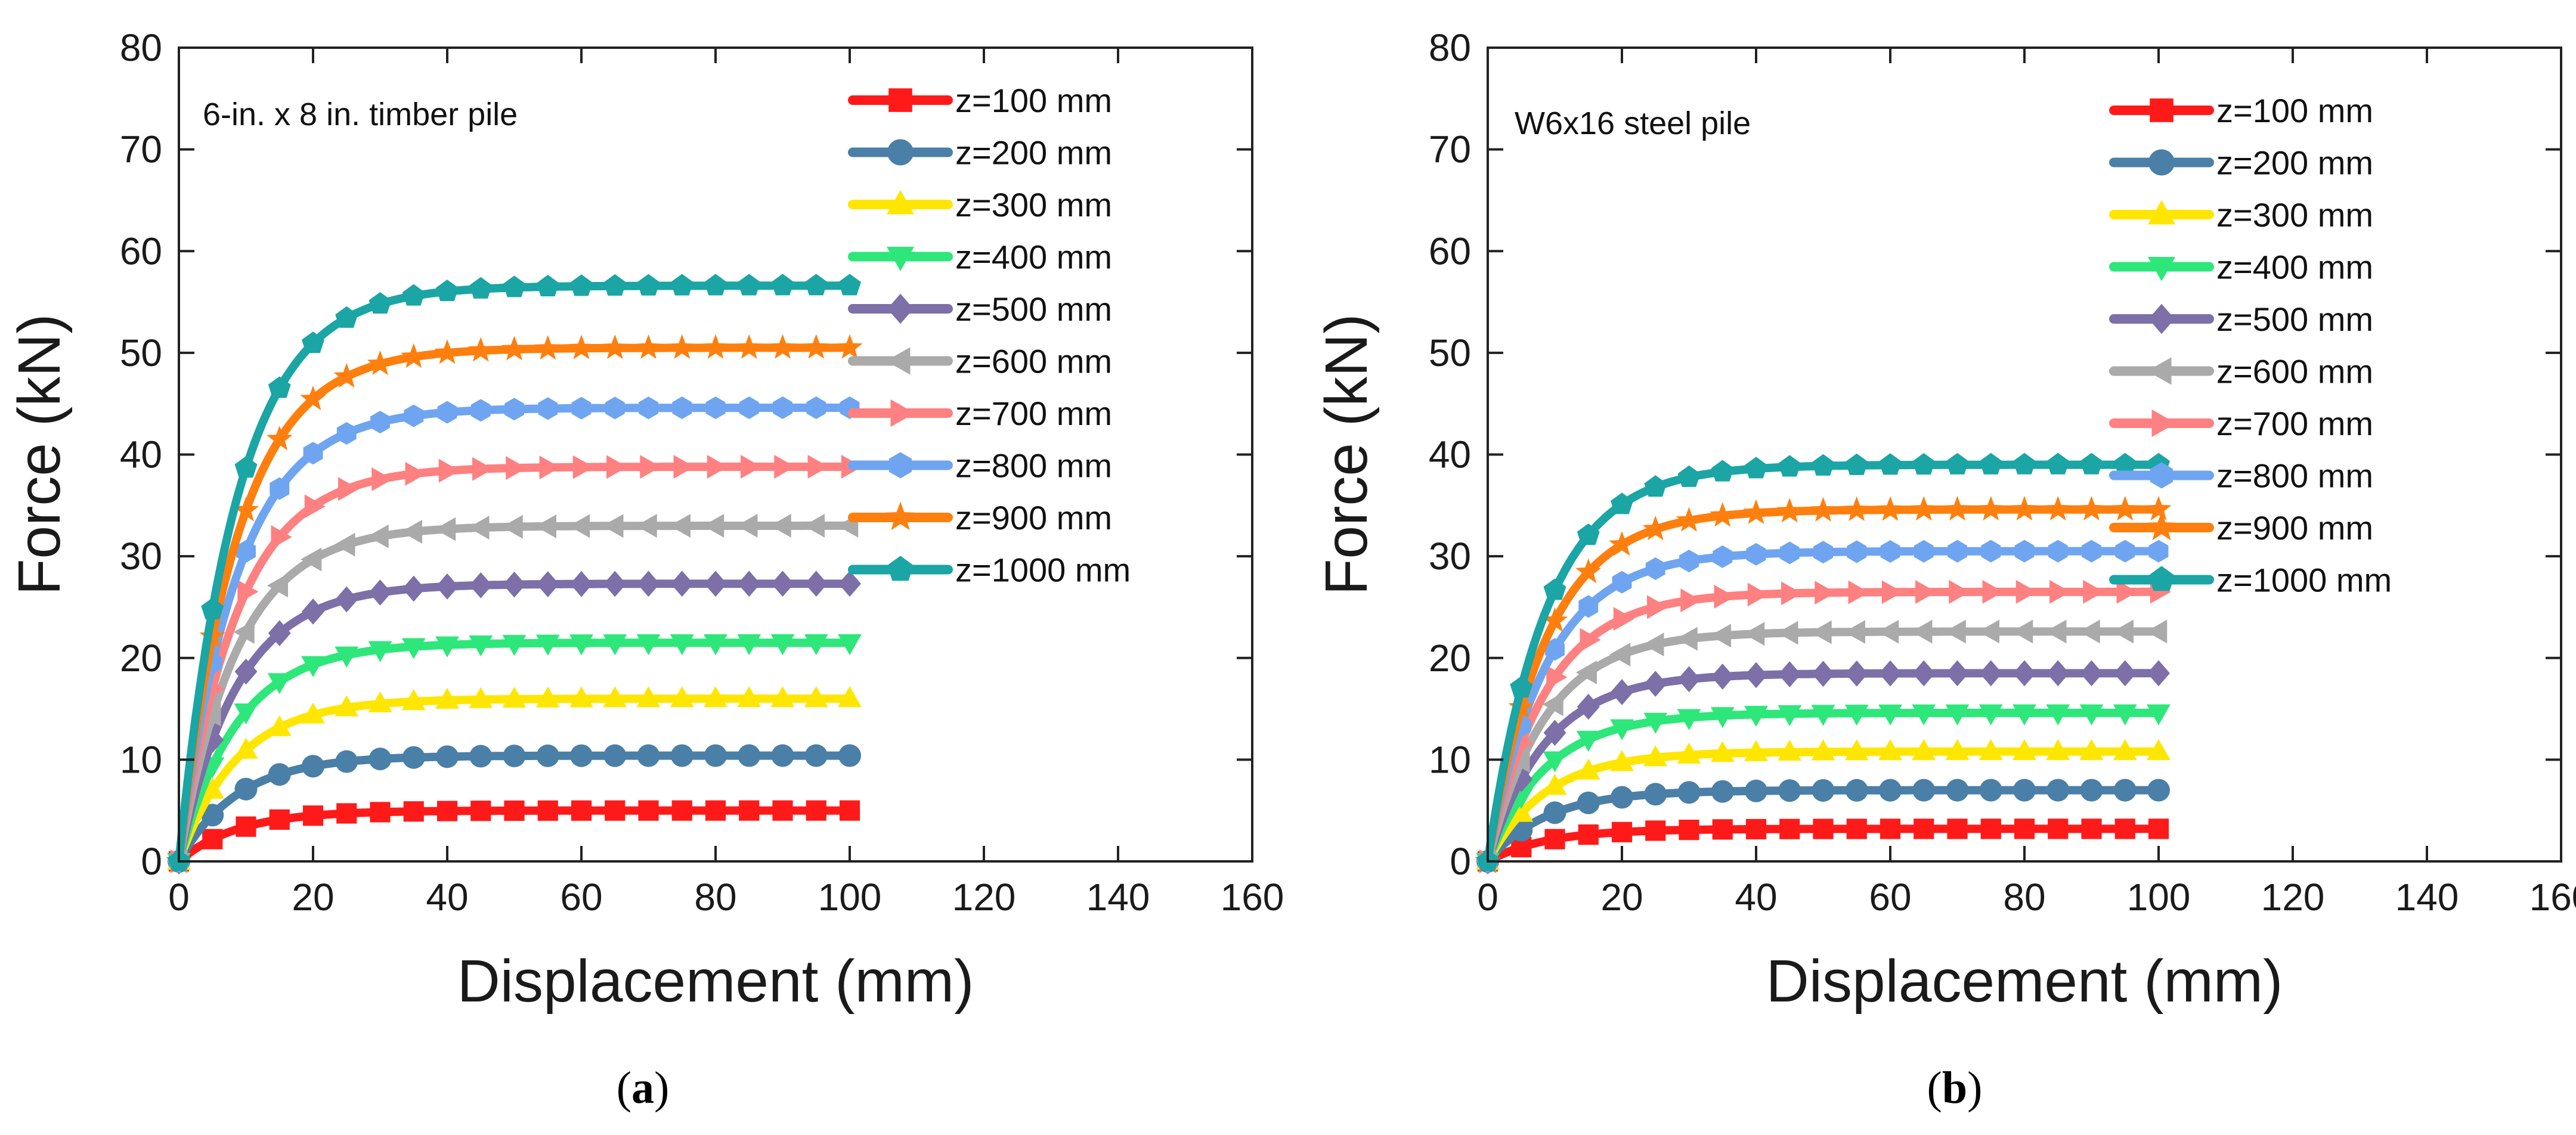  What do you see at coordinates (1488, 897) in the screenshot?
I see `x-tick-label: 0` at bounding box center [1488, 897].